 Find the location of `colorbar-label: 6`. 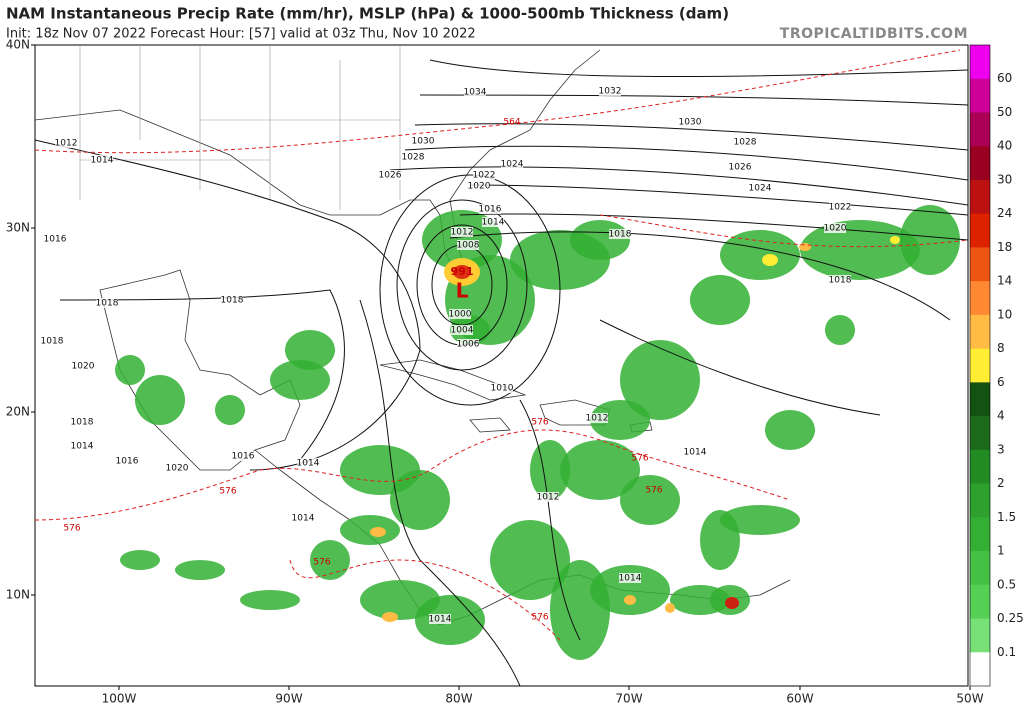

colorbar-label: 6 is located at coordinates (1001, 382).